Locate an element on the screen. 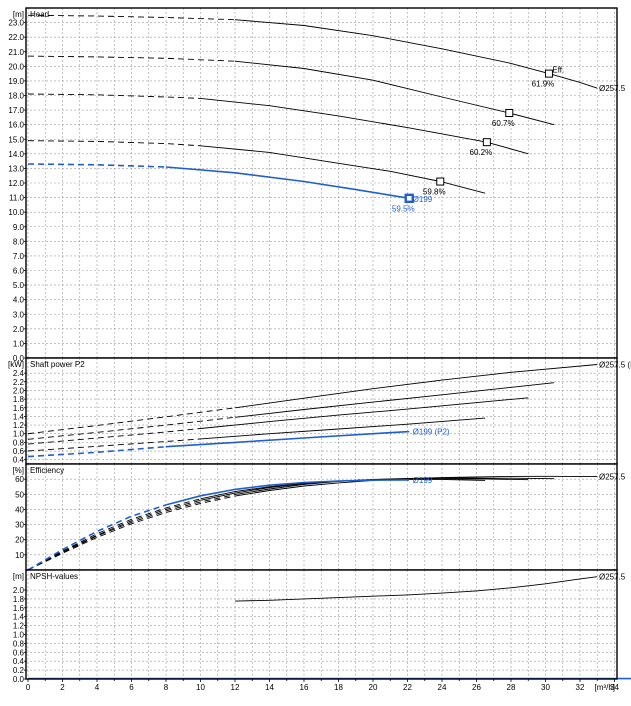 Image resolution: width=631 pixels, height=706 pixels. y-tick-label: 0.2 is located at coordinates (19, 670).